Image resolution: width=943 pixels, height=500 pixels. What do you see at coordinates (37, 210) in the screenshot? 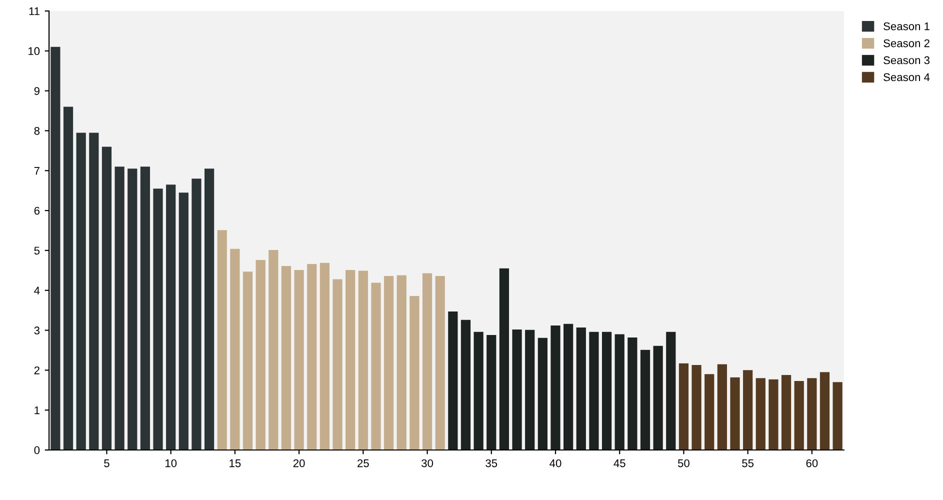
I see `y-tick-label: 6` at bounding box center [37, 210].